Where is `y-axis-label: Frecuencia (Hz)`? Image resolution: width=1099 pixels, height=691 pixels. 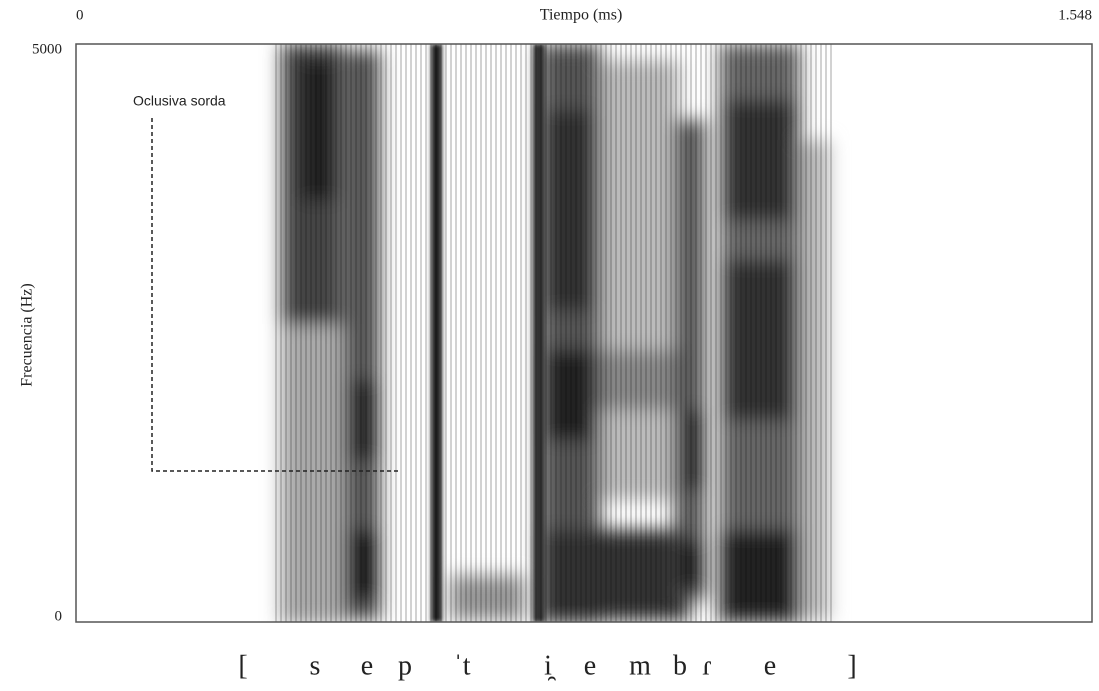
y-axis-label: Frecuencia (Hz) is located at coordinates (27, 335).